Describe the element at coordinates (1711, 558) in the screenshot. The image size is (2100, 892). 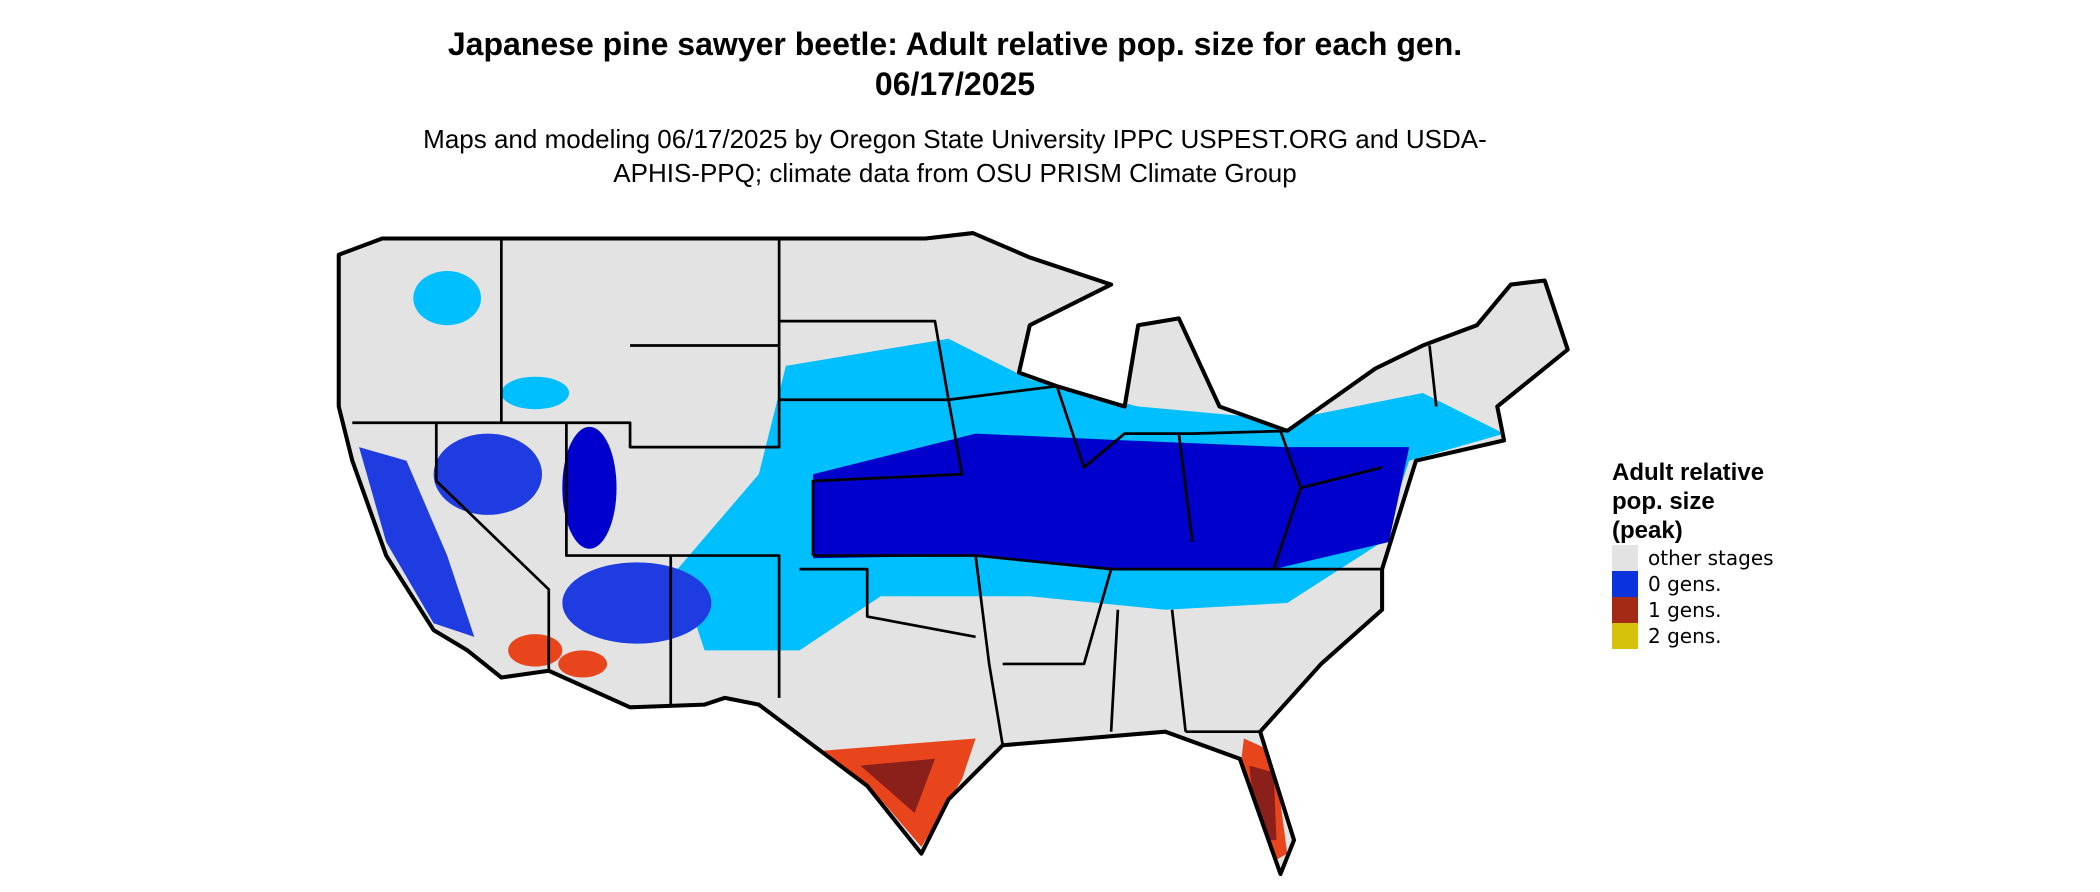
I see `legend-label: other stages` at that location.